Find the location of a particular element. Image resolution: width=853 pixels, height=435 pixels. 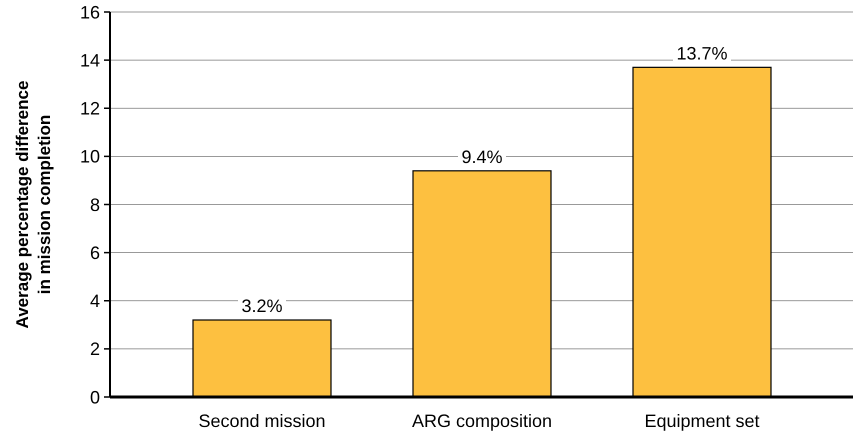

data-label: 9.4% is located at coordinates (482, 156).